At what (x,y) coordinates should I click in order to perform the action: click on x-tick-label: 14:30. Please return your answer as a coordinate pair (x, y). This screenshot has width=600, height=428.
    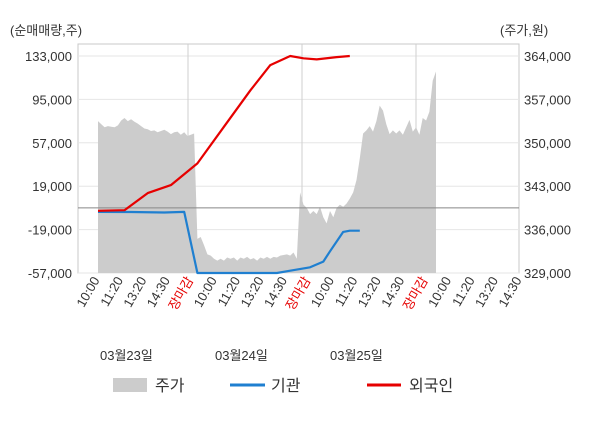
    Looking at the image, I should click on (509, 292).